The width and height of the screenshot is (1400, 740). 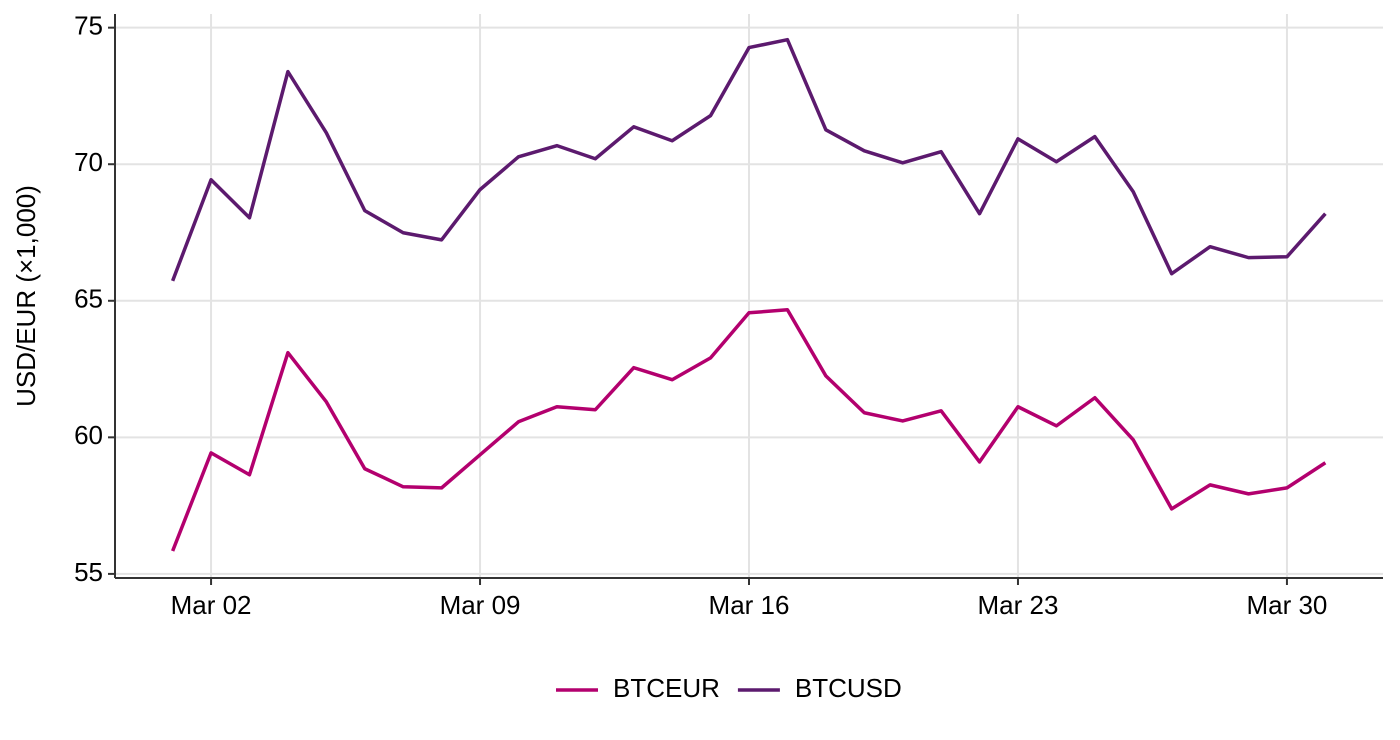 What do you see at coordinates (749, 605) in the screenshot?
I see `x-tick-label: Mar 16` at bounding box center [749, 605].